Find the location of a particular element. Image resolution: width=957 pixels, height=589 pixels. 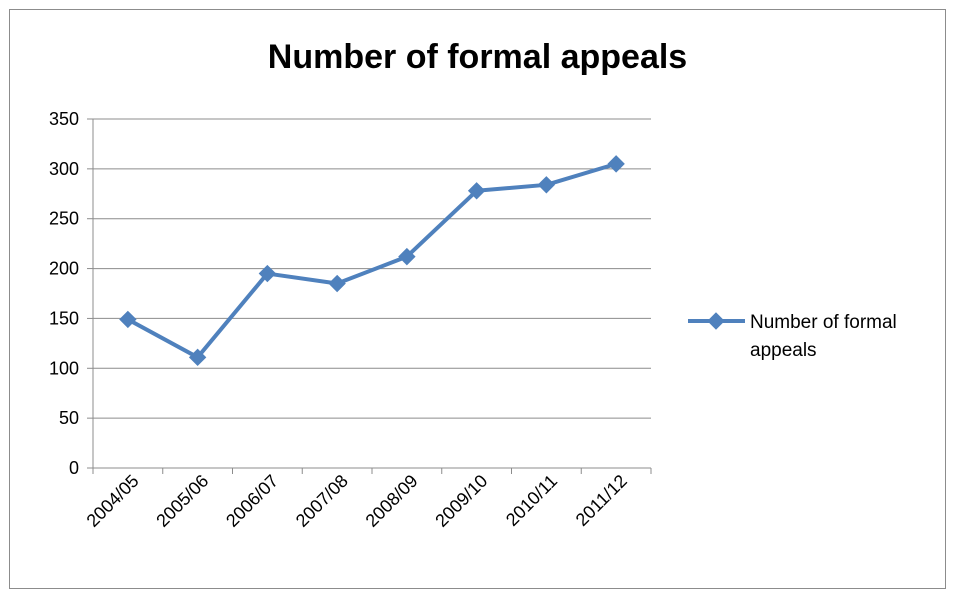

y-tick-label: 300 is located at coordinates (64, 169).